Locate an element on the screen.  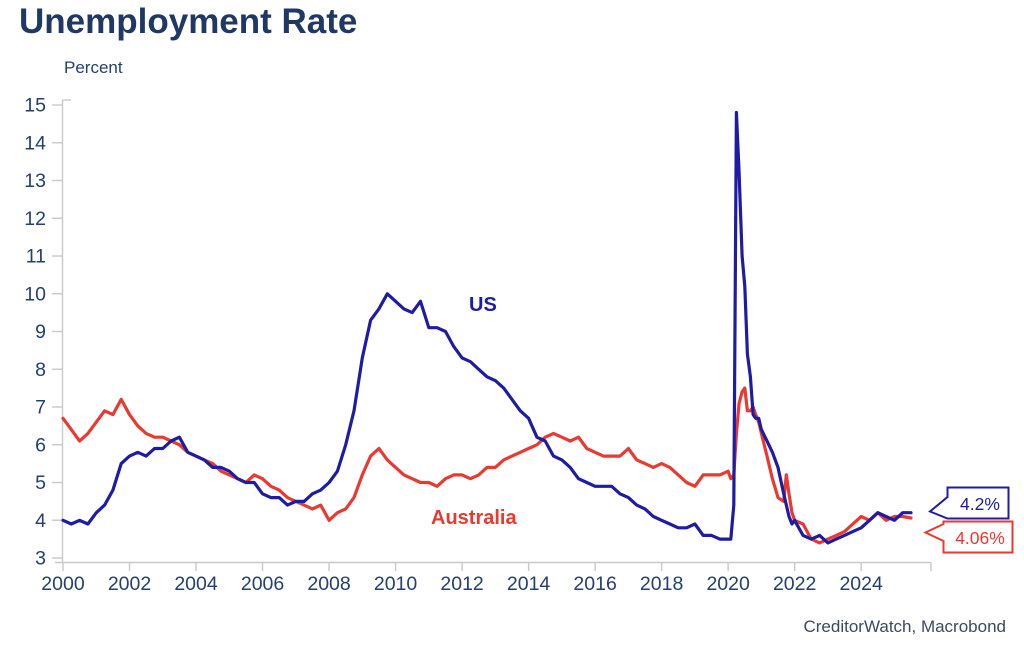
y-tick-label: 13 is located at coordinates (35, 181).